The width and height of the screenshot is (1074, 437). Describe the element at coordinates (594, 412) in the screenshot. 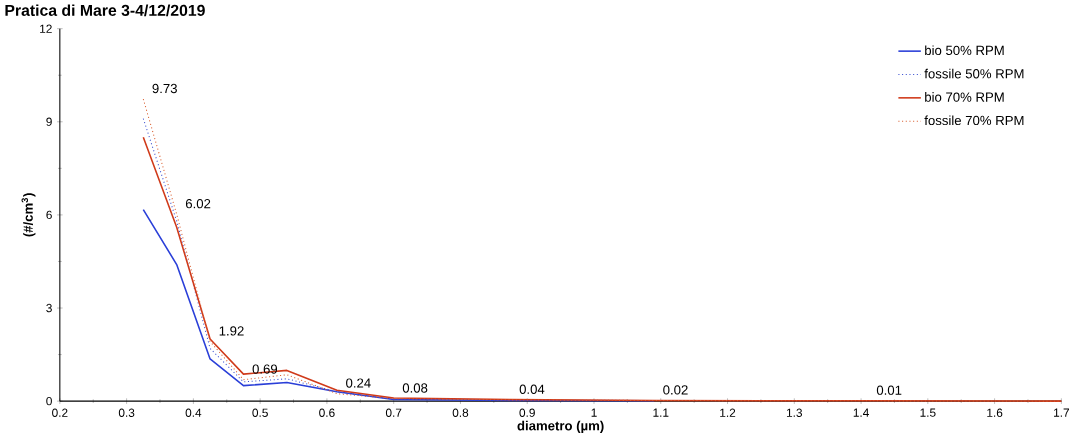

I see `x-tick-label: 1` at that location.